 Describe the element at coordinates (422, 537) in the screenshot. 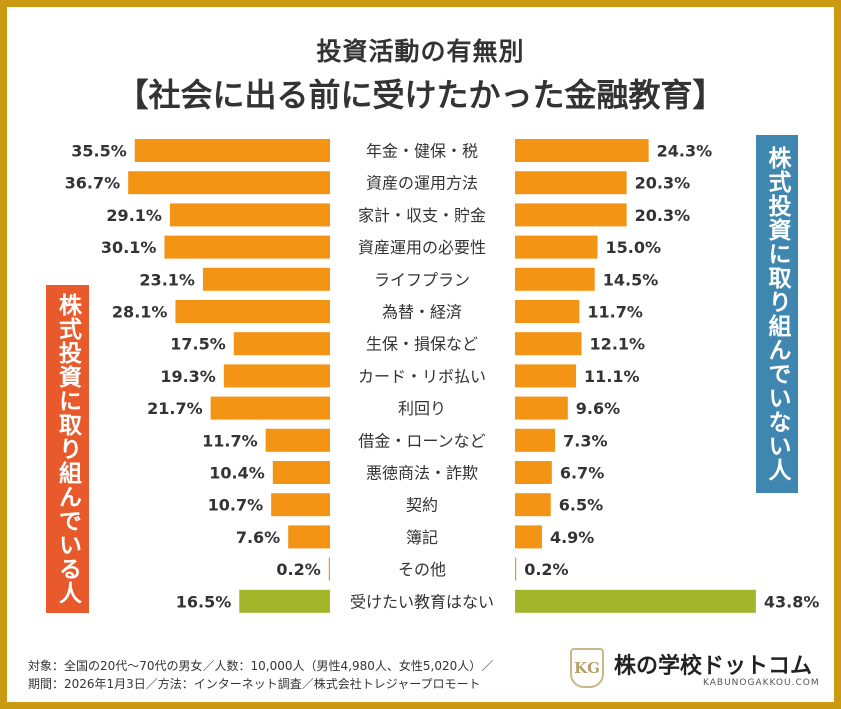

I see `category-label: 簿記` at that location.